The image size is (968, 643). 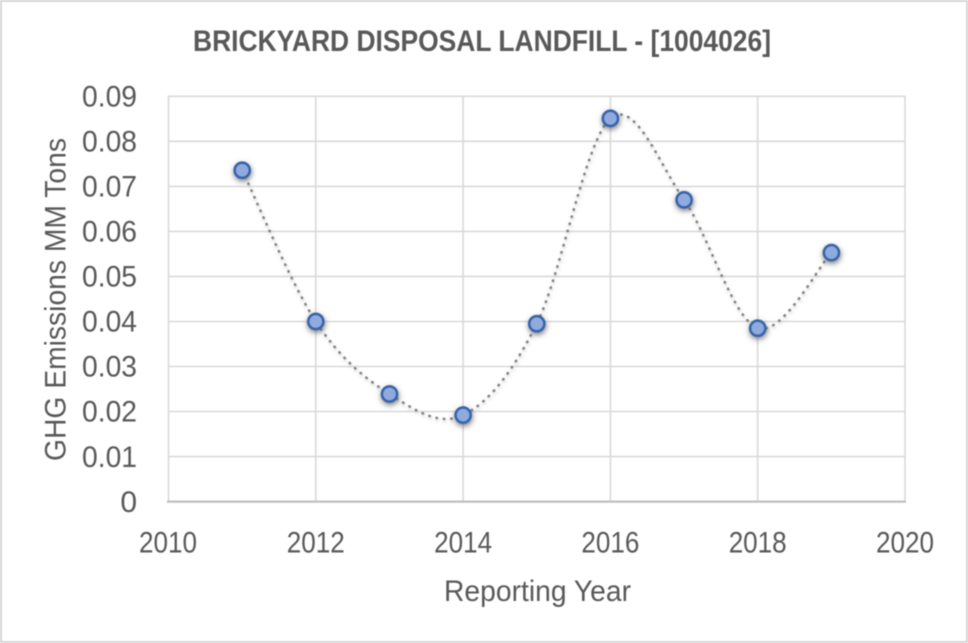 I want to click on svg-text: GHG Emissions MM Tons, so click(x=56, y=299).